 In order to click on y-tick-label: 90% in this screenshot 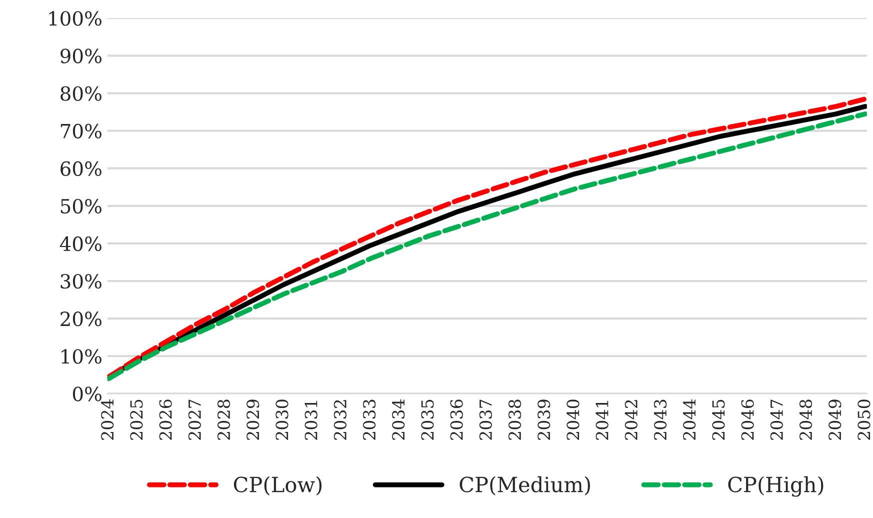, I will do `click(81, 56)`.